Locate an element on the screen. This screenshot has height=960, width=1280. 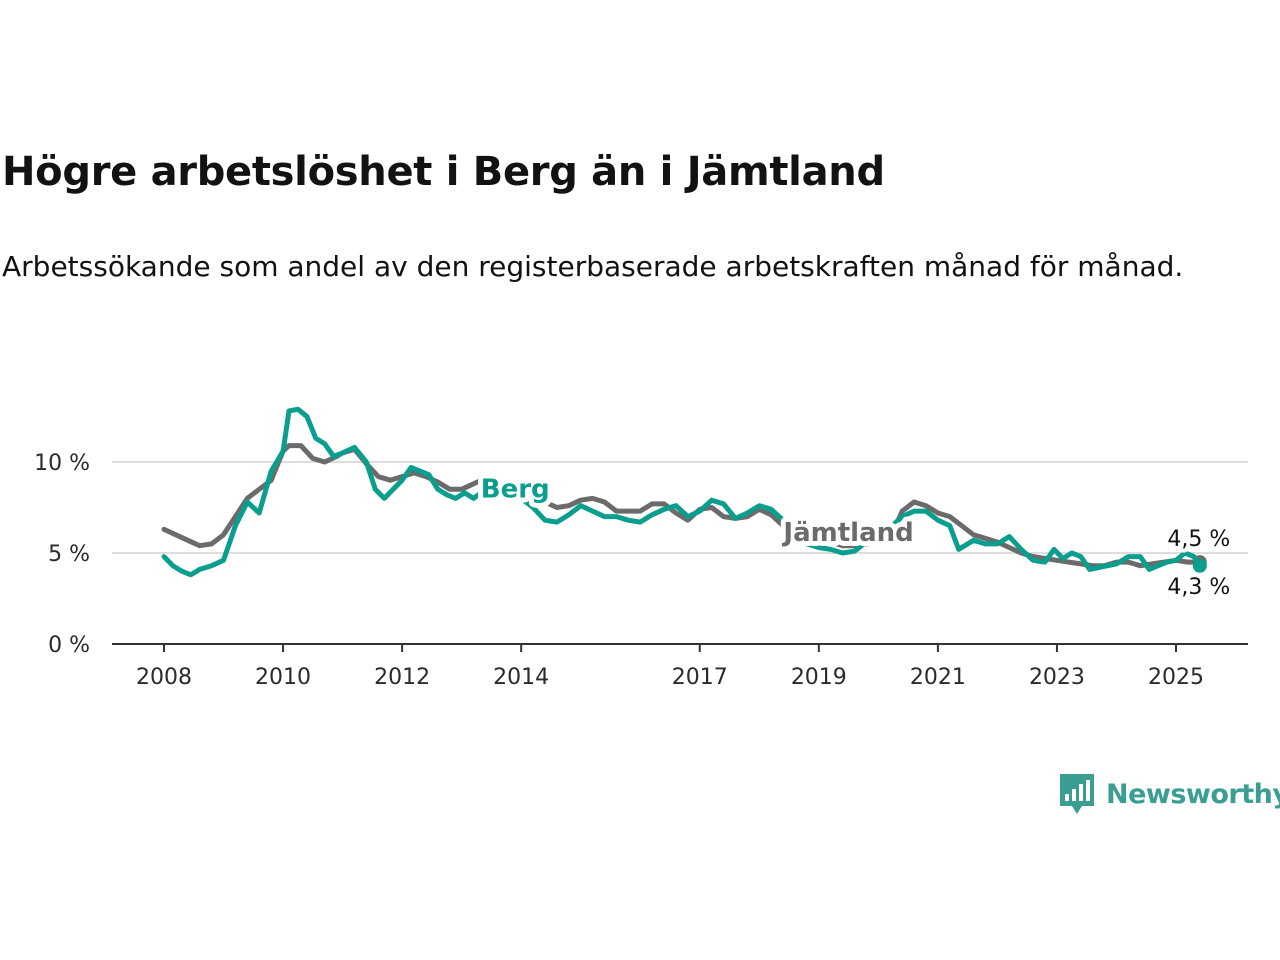
x-tick-label: 2021 is located at coordinates (938, 677).